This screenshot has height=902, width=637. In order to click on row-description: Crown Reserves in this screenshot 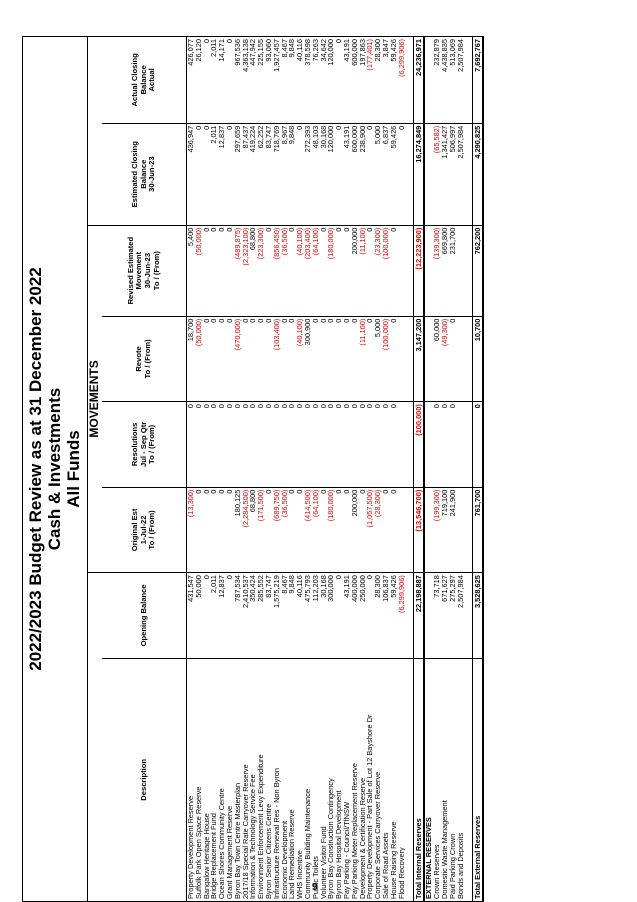, I will do `click(437, 780)`.